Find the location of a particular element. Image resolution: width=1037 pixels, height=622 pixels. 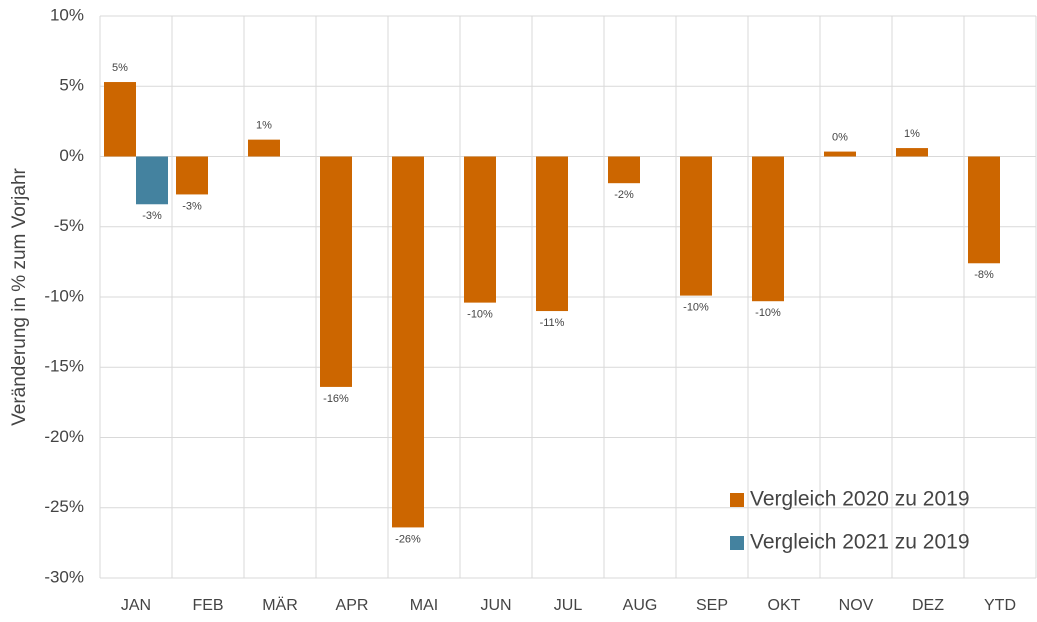

data-label: -26% is located at coordinates (408, 539).